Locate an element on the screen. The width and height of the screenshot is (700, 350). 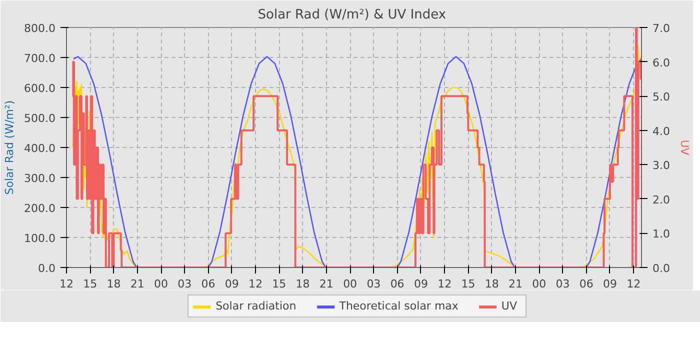
legend-label: Solar radiation is located at coordinates (256, 306).